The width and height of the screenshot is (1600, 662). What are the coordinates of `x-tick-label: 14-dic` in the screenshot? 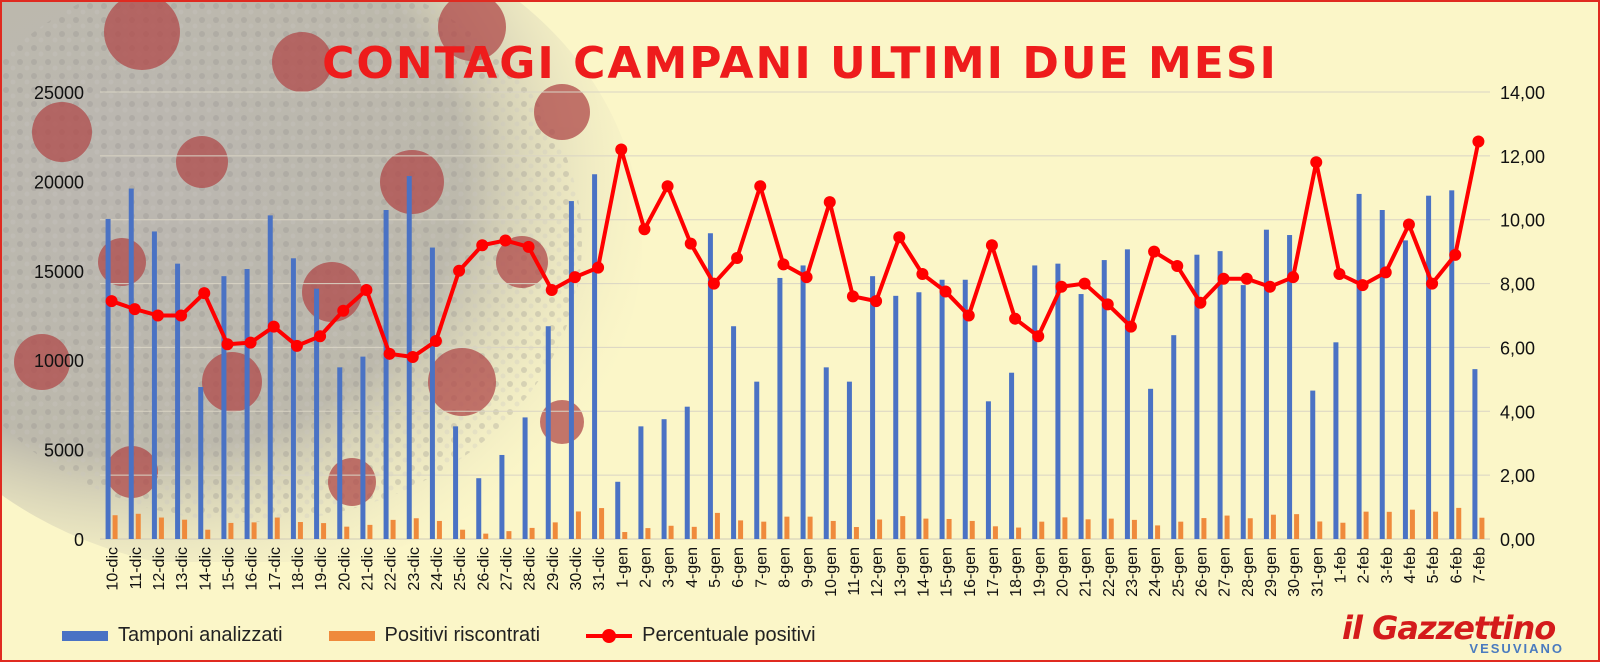 It's located at (205, 569).